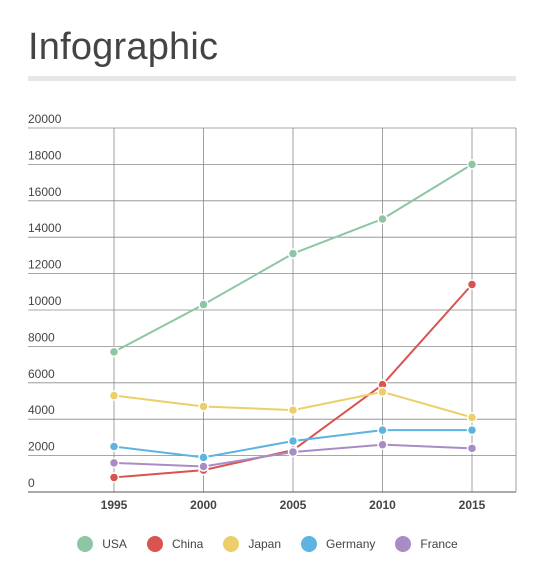  I want to click on legend-item-japan: Japan, so click(252, 544).